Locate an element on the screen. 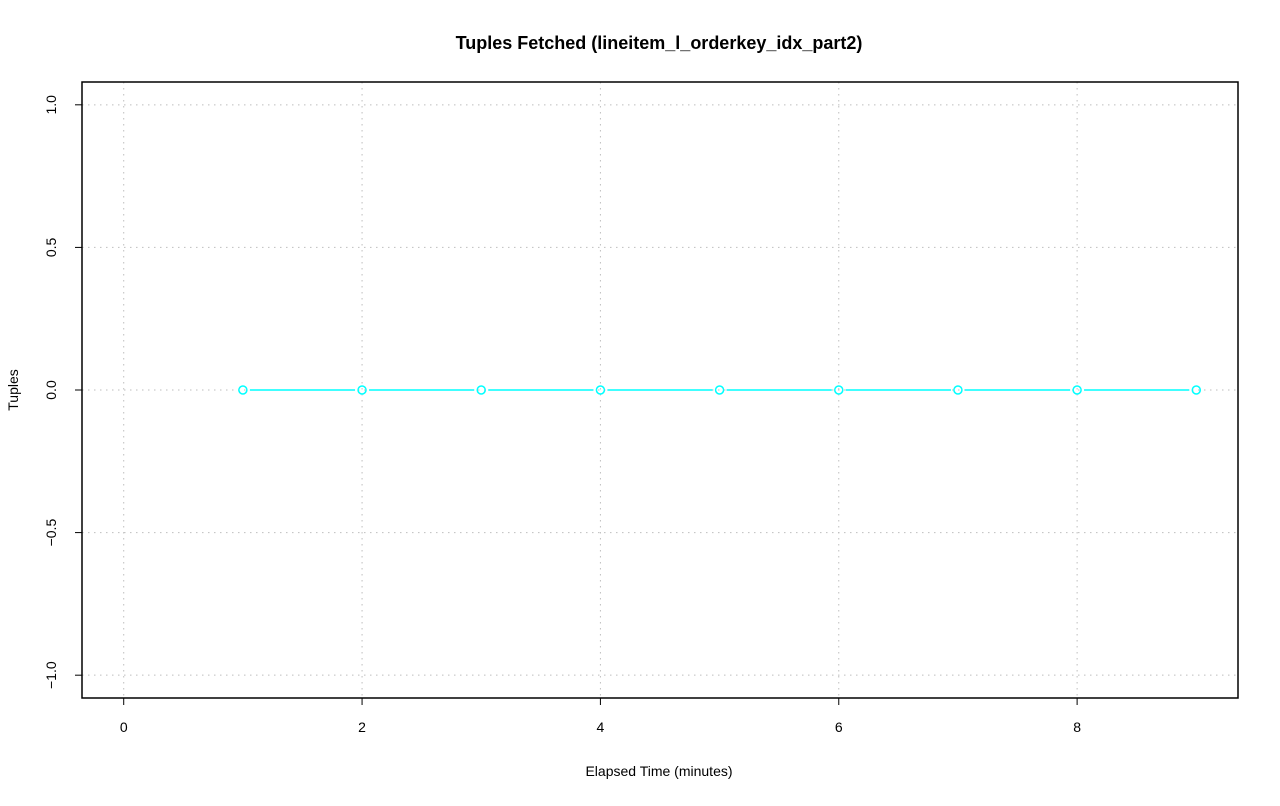 The width and height of the screenshot is (1280, 806). series-group is located at coordinates (720, 390).